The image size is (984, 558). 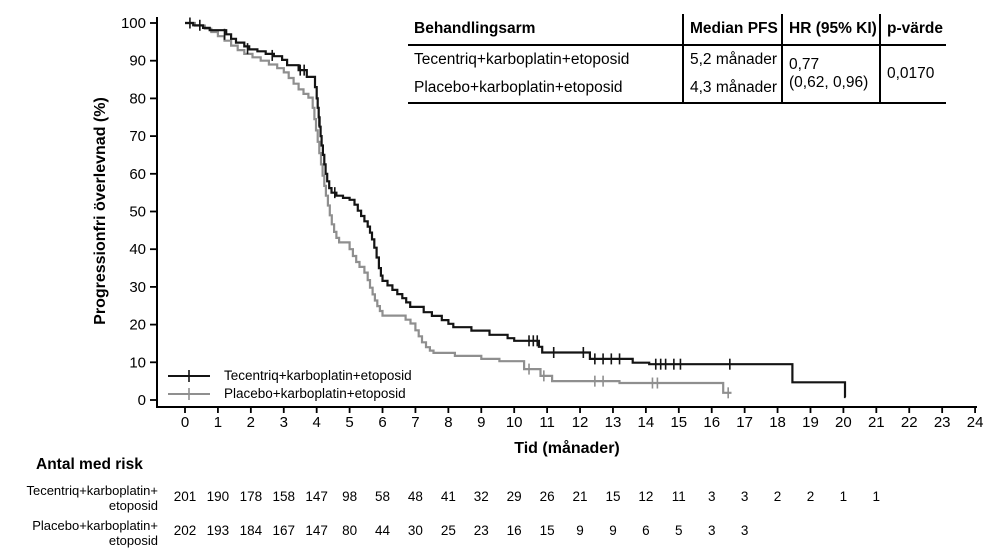 What do you see at coordinates (382, 496) in the screenshot?
I see `risk-count: 58` at bounding box center [382, 496].